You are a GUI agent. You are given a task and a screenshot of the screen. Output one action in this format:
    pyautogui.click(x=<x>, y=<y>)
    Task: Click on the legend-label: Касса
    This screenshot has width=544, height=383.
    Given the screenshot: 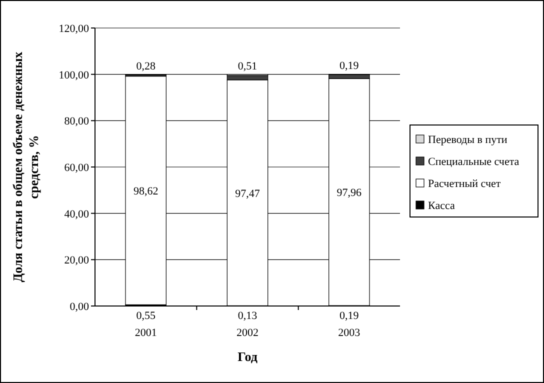 What is the action you would take?
    pyautogui.click(x=441, y=206)
    